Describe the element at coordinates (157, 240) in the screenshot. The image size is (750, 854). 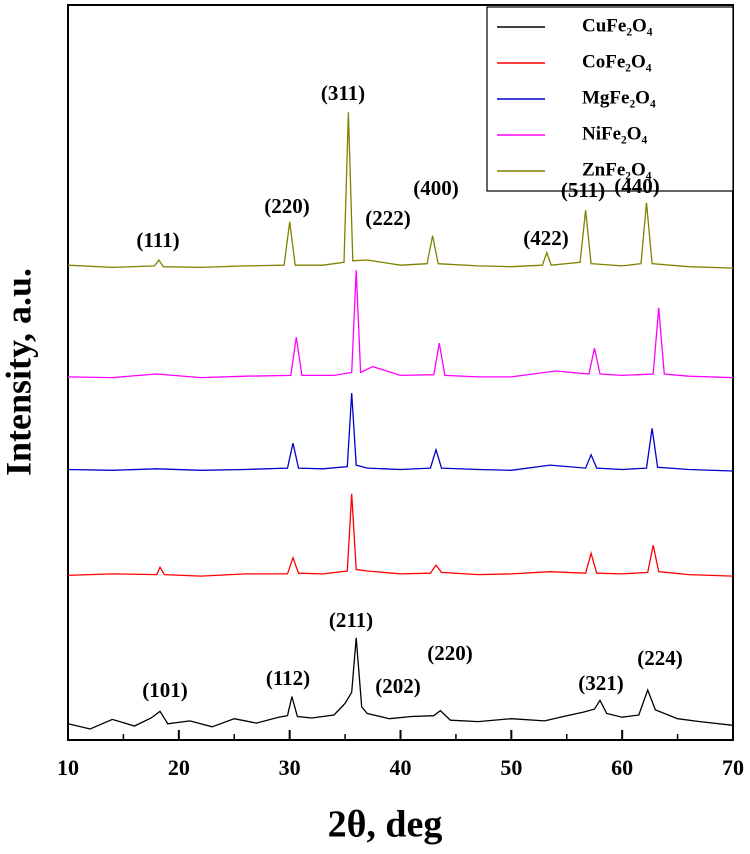
I see `peak-label: (111)` at that location.